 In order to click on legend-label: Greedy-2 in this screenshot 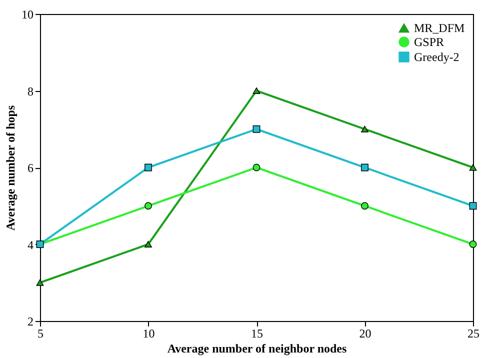, I will do `click(437, 57)`.